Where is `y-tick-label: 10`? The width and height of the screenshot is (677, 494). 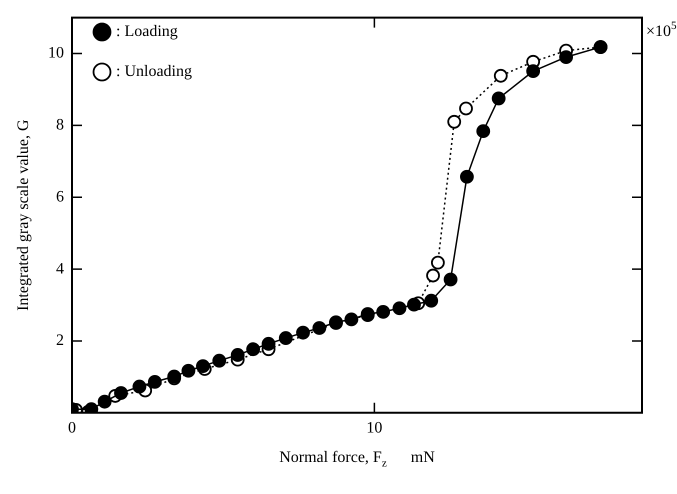
y-tick-label: 10 is located at coordinates (56, 53).